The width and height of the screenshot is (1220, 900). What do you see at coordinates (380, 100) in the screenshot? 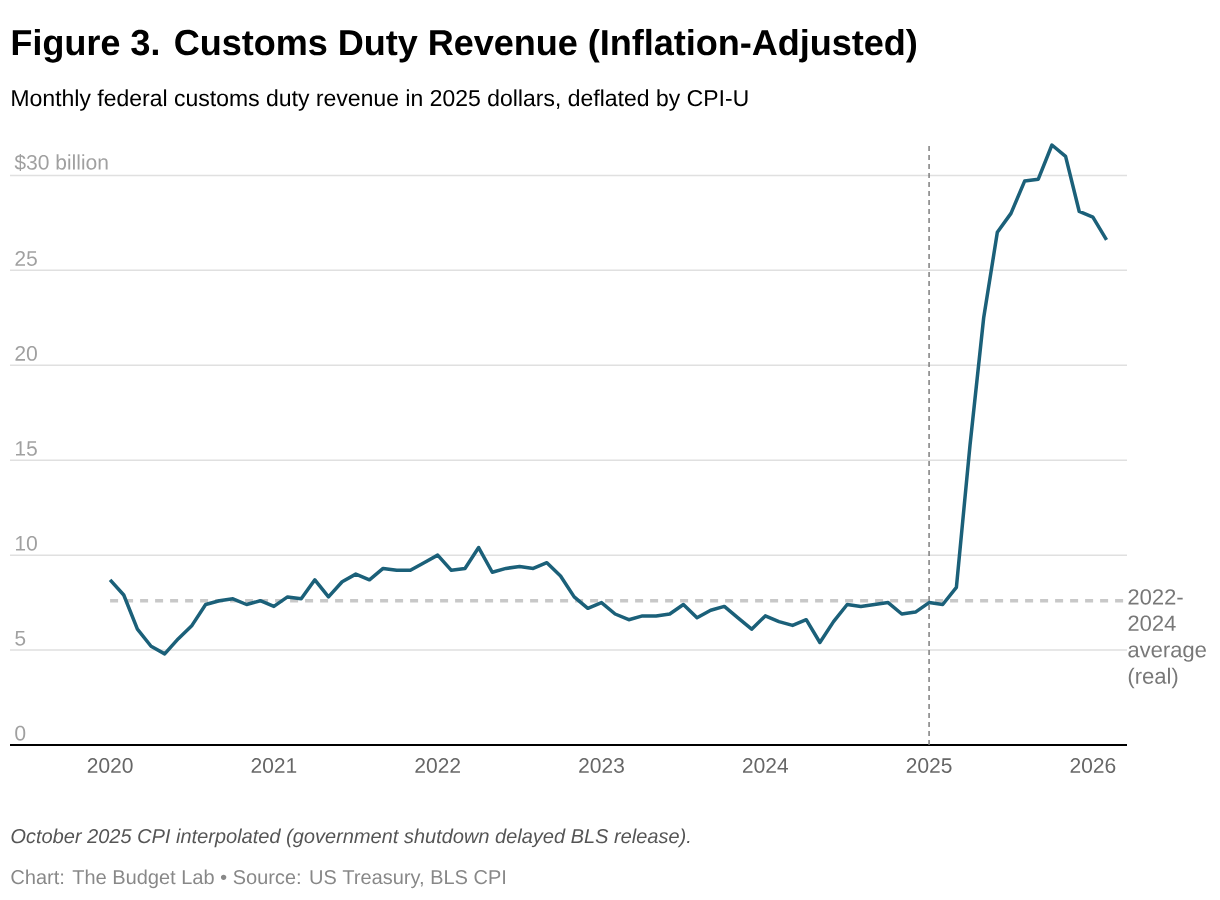
I see `chart-subtitle: Monthly federal customs duty revenue in 2025 dollars, deflated by CPI-U` at bounding box center [380, 100].